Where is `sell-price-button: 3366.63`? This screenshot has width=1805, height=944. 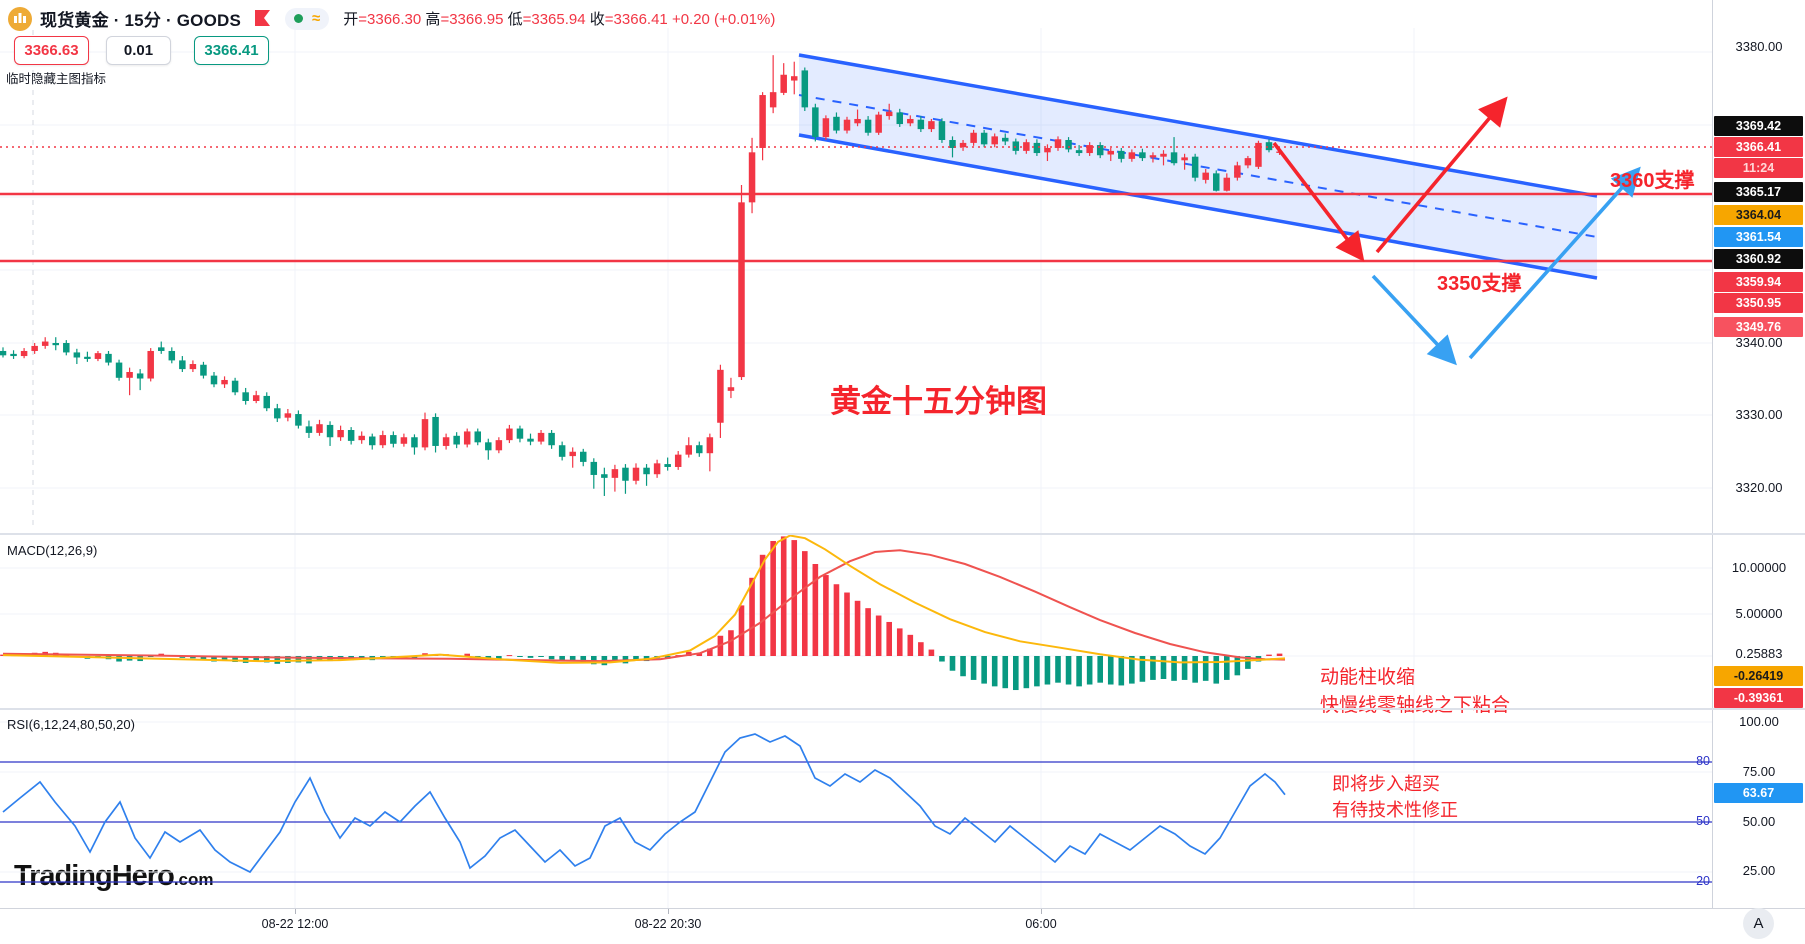
sell-price-button: 3366.63 is located at coordinates (51, 50).